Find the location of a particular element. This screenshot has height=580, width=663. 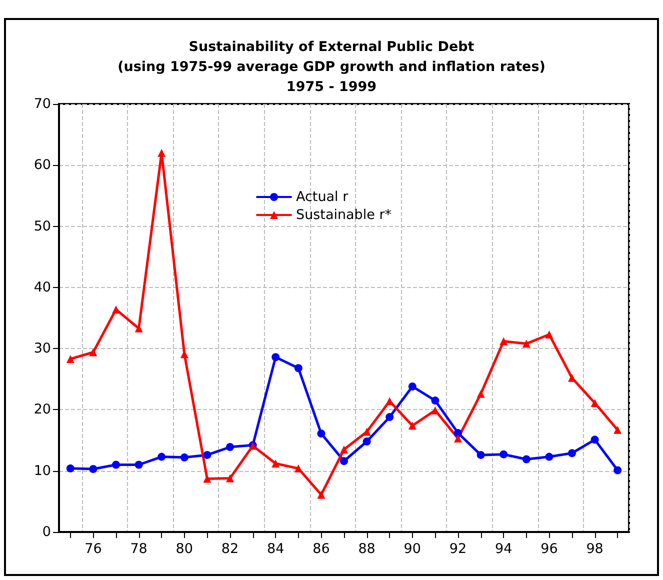

y-tick-label: 40 is located at coordinates (42, 287).